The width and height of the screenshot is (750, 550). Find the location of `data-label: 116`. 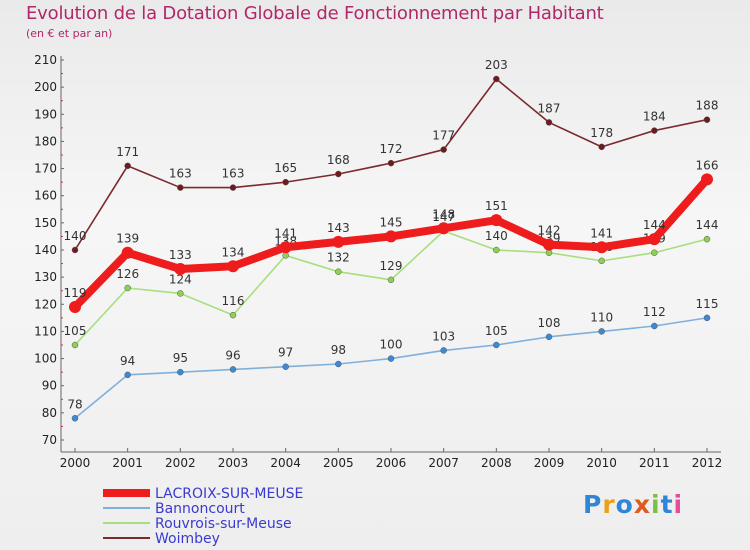

data-label: 116 is located at coordinates (233, 301).